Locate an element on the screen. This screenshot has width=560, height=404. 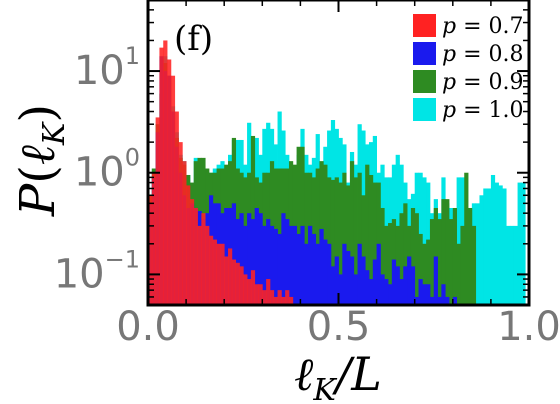
x-tick-label: 1.0 is located at coordinates (528, 327).